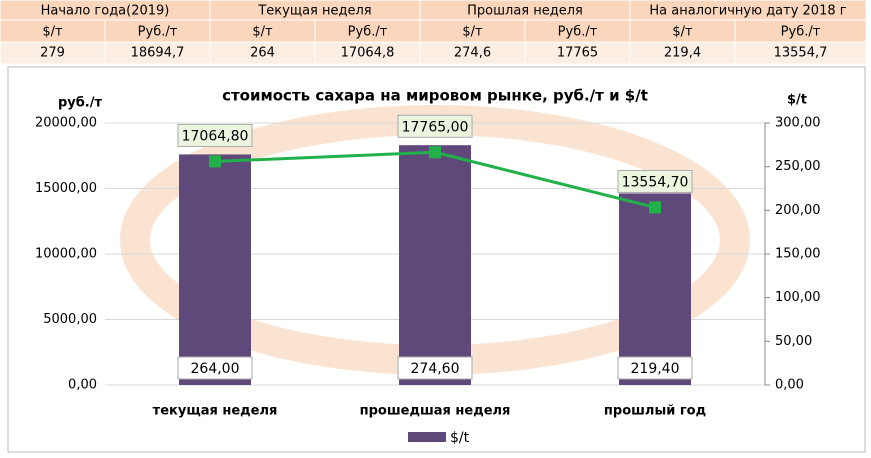 The image size is (871, 458). Describe the element at coordinates (158, 53) in the screenshot. I see `data-text: 18694,7` at that location.